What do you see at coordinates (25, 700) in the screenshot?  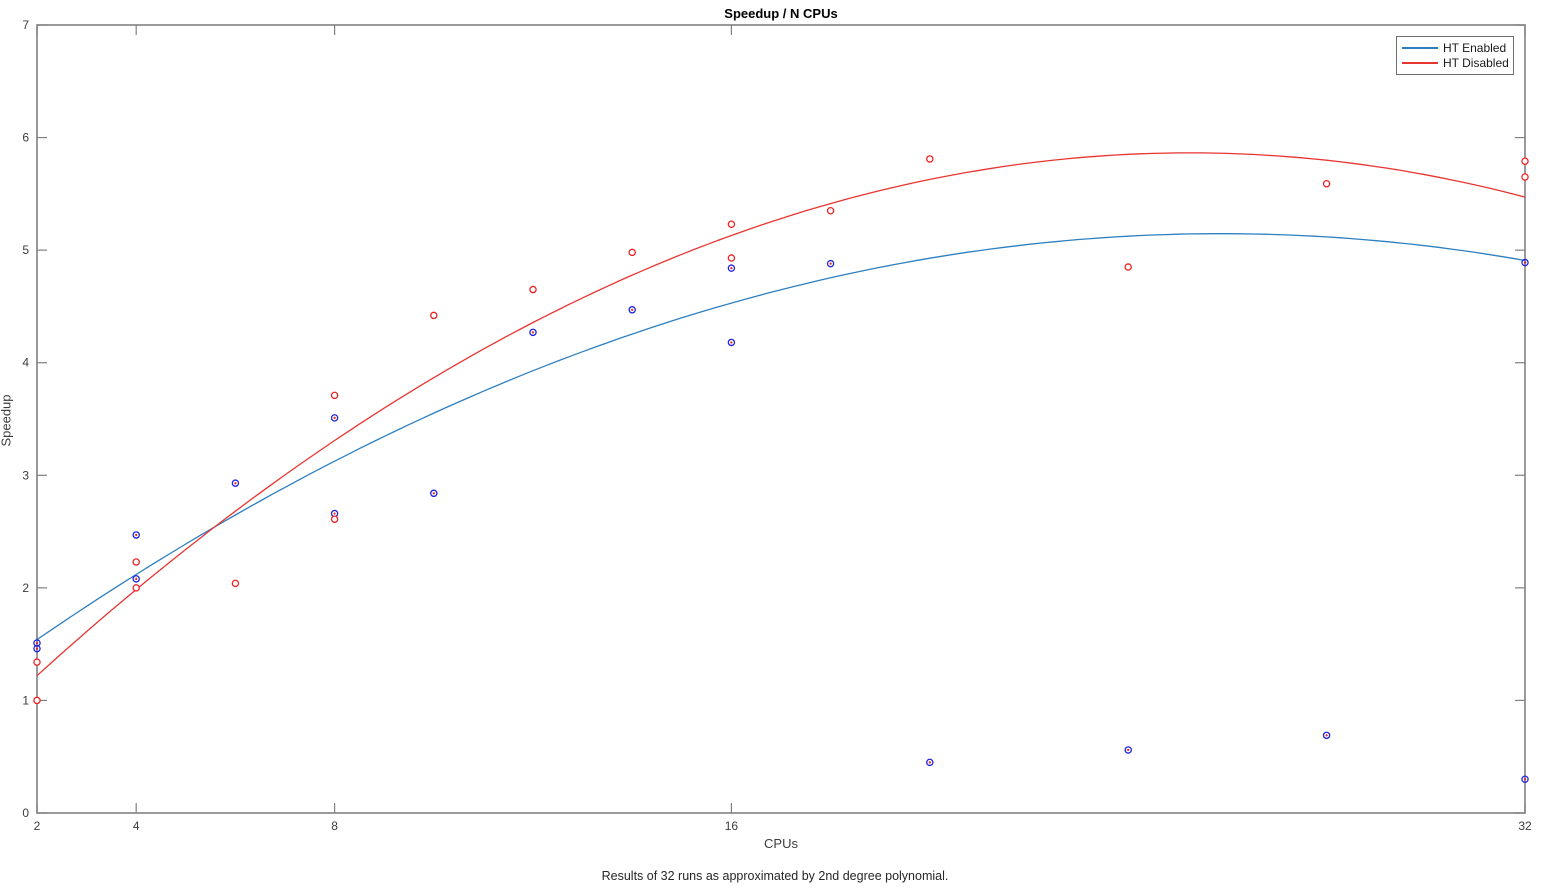 I see `y-tick-label: 1` at bounding box center [25, 700].